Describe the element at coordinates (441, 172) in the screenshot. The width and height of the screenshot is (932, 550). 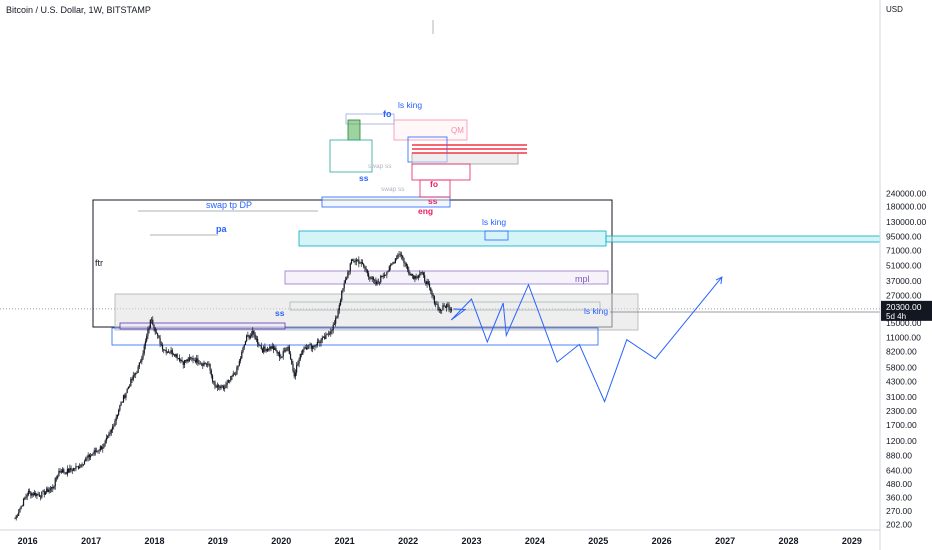
I see `pink-box` at that location.